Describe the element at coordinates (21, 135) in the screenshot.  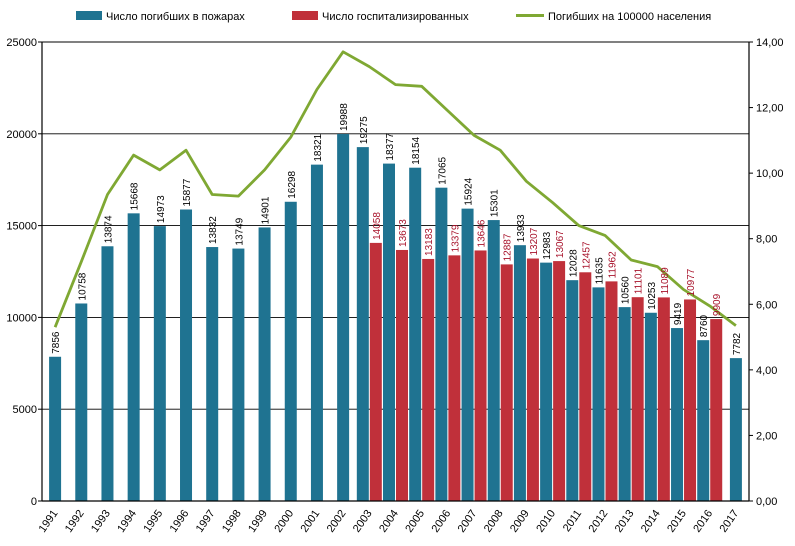
I see `y-left-tick-label: 20000` at that location.